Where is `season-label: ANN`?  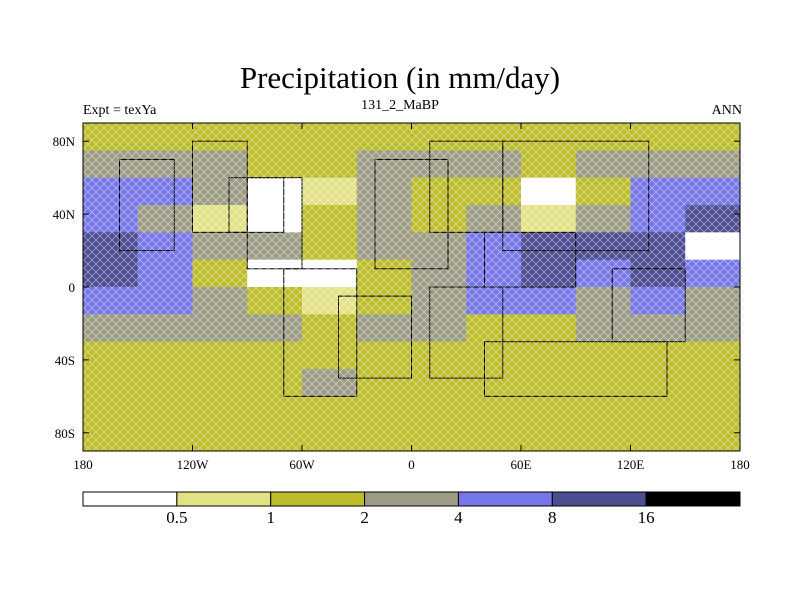
season-label: ANN is located at coordinates (726, 110).